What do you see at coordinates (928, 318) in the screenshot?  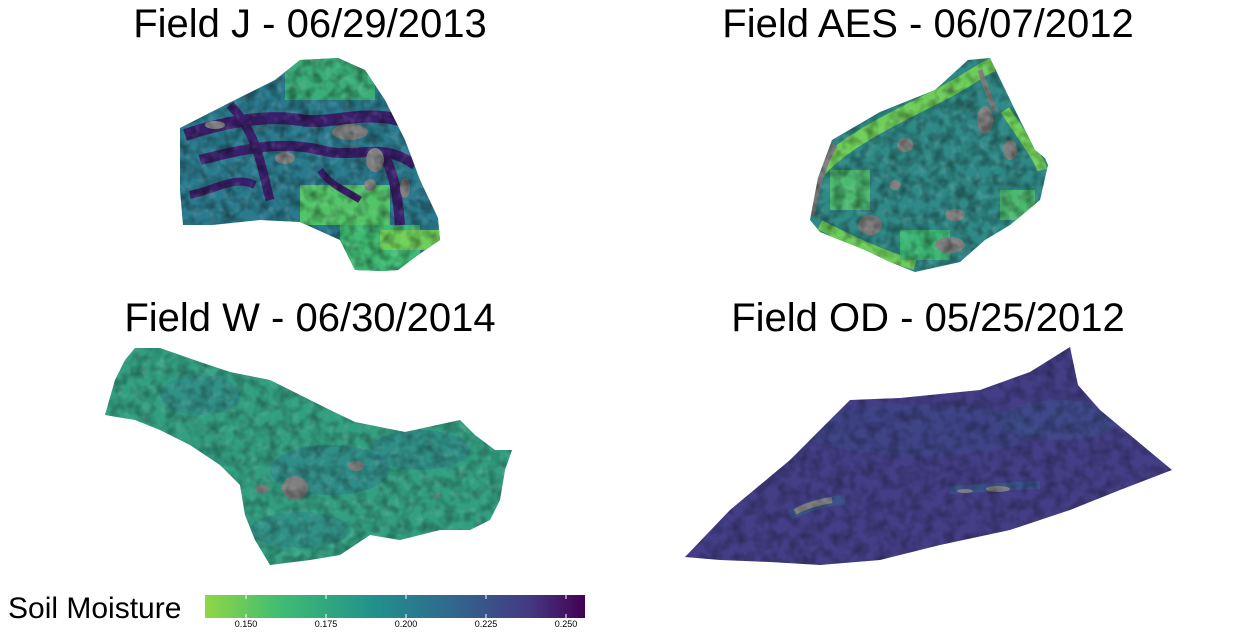 I see `panel-title-field-od: Field OD - 05/25/2012` at bounding box center [928, 318].